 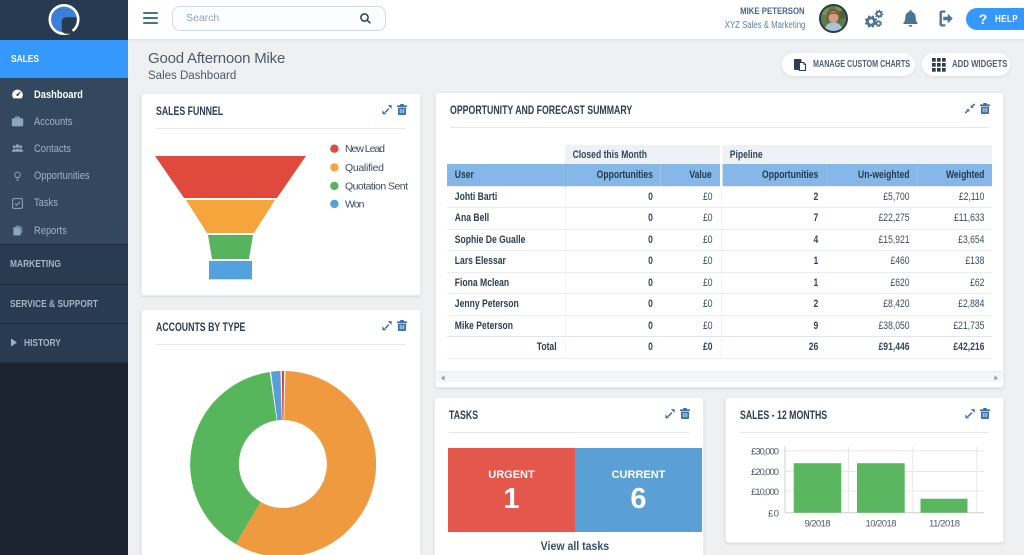 What do you see at coordinates (818, 524) in the screenshot?
I see `svg-text: 9/2018` at bounding box center [818, 524].